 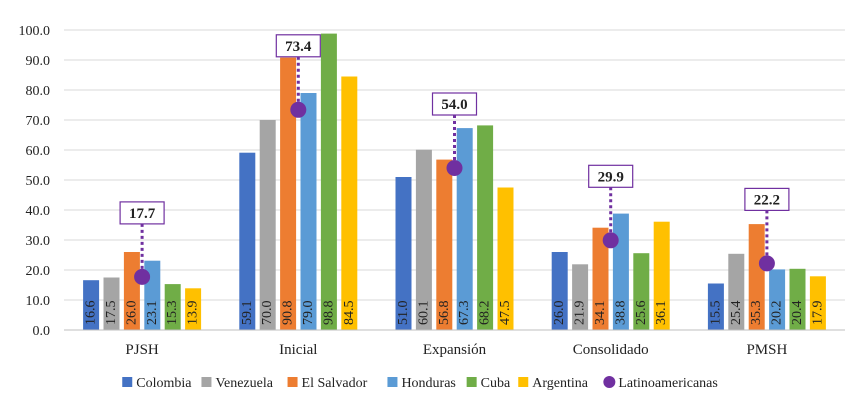 What do you see at coordinates (38, 181) in the screenshot?
I see `y-tick-label: 50.0` at bounding box center [38, 181].